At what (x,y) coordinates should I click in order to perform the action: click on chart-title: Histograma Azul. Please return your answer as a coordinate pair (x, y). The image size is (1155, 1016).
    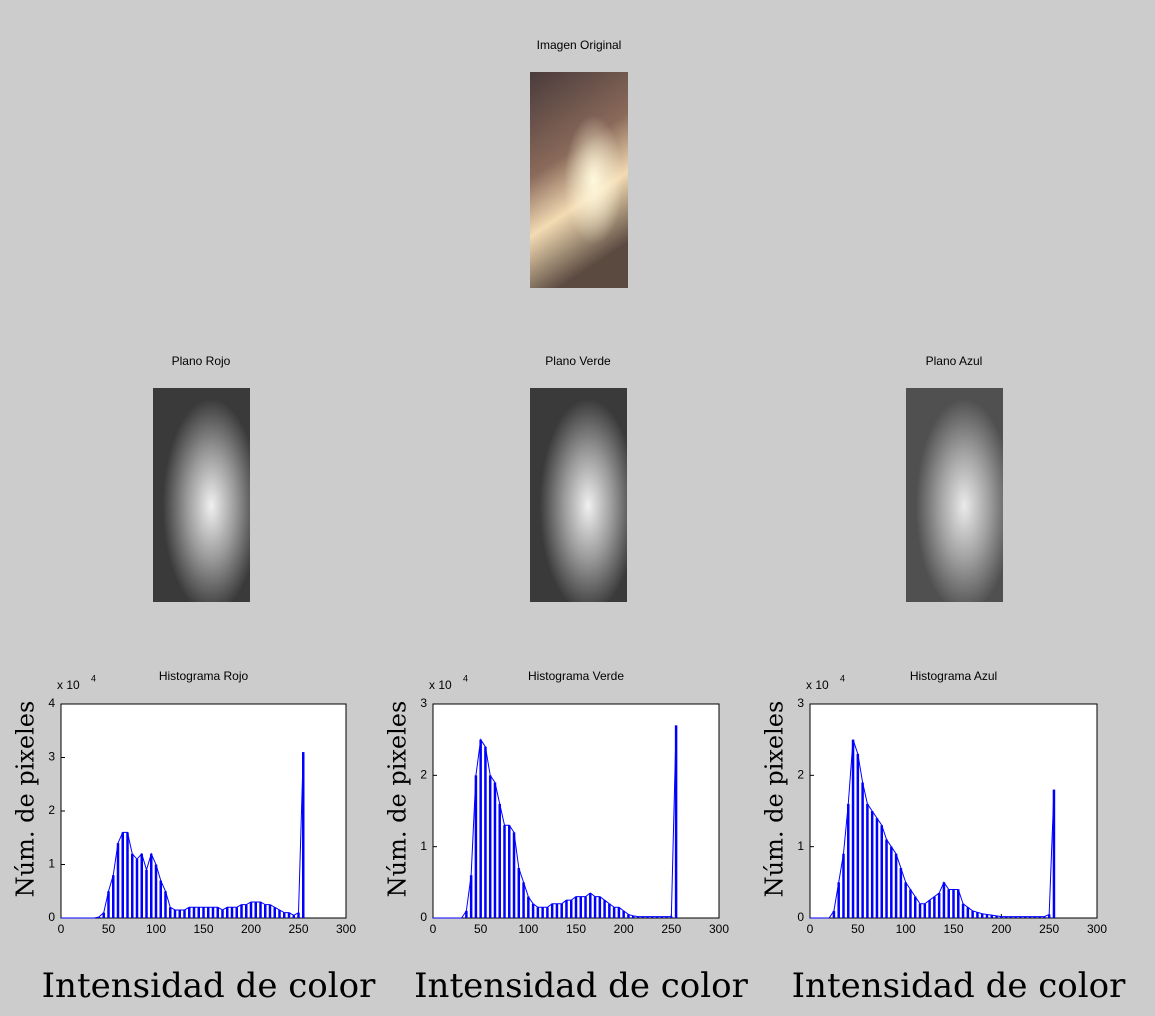
    Looking at the image, I should click on (953, 676).